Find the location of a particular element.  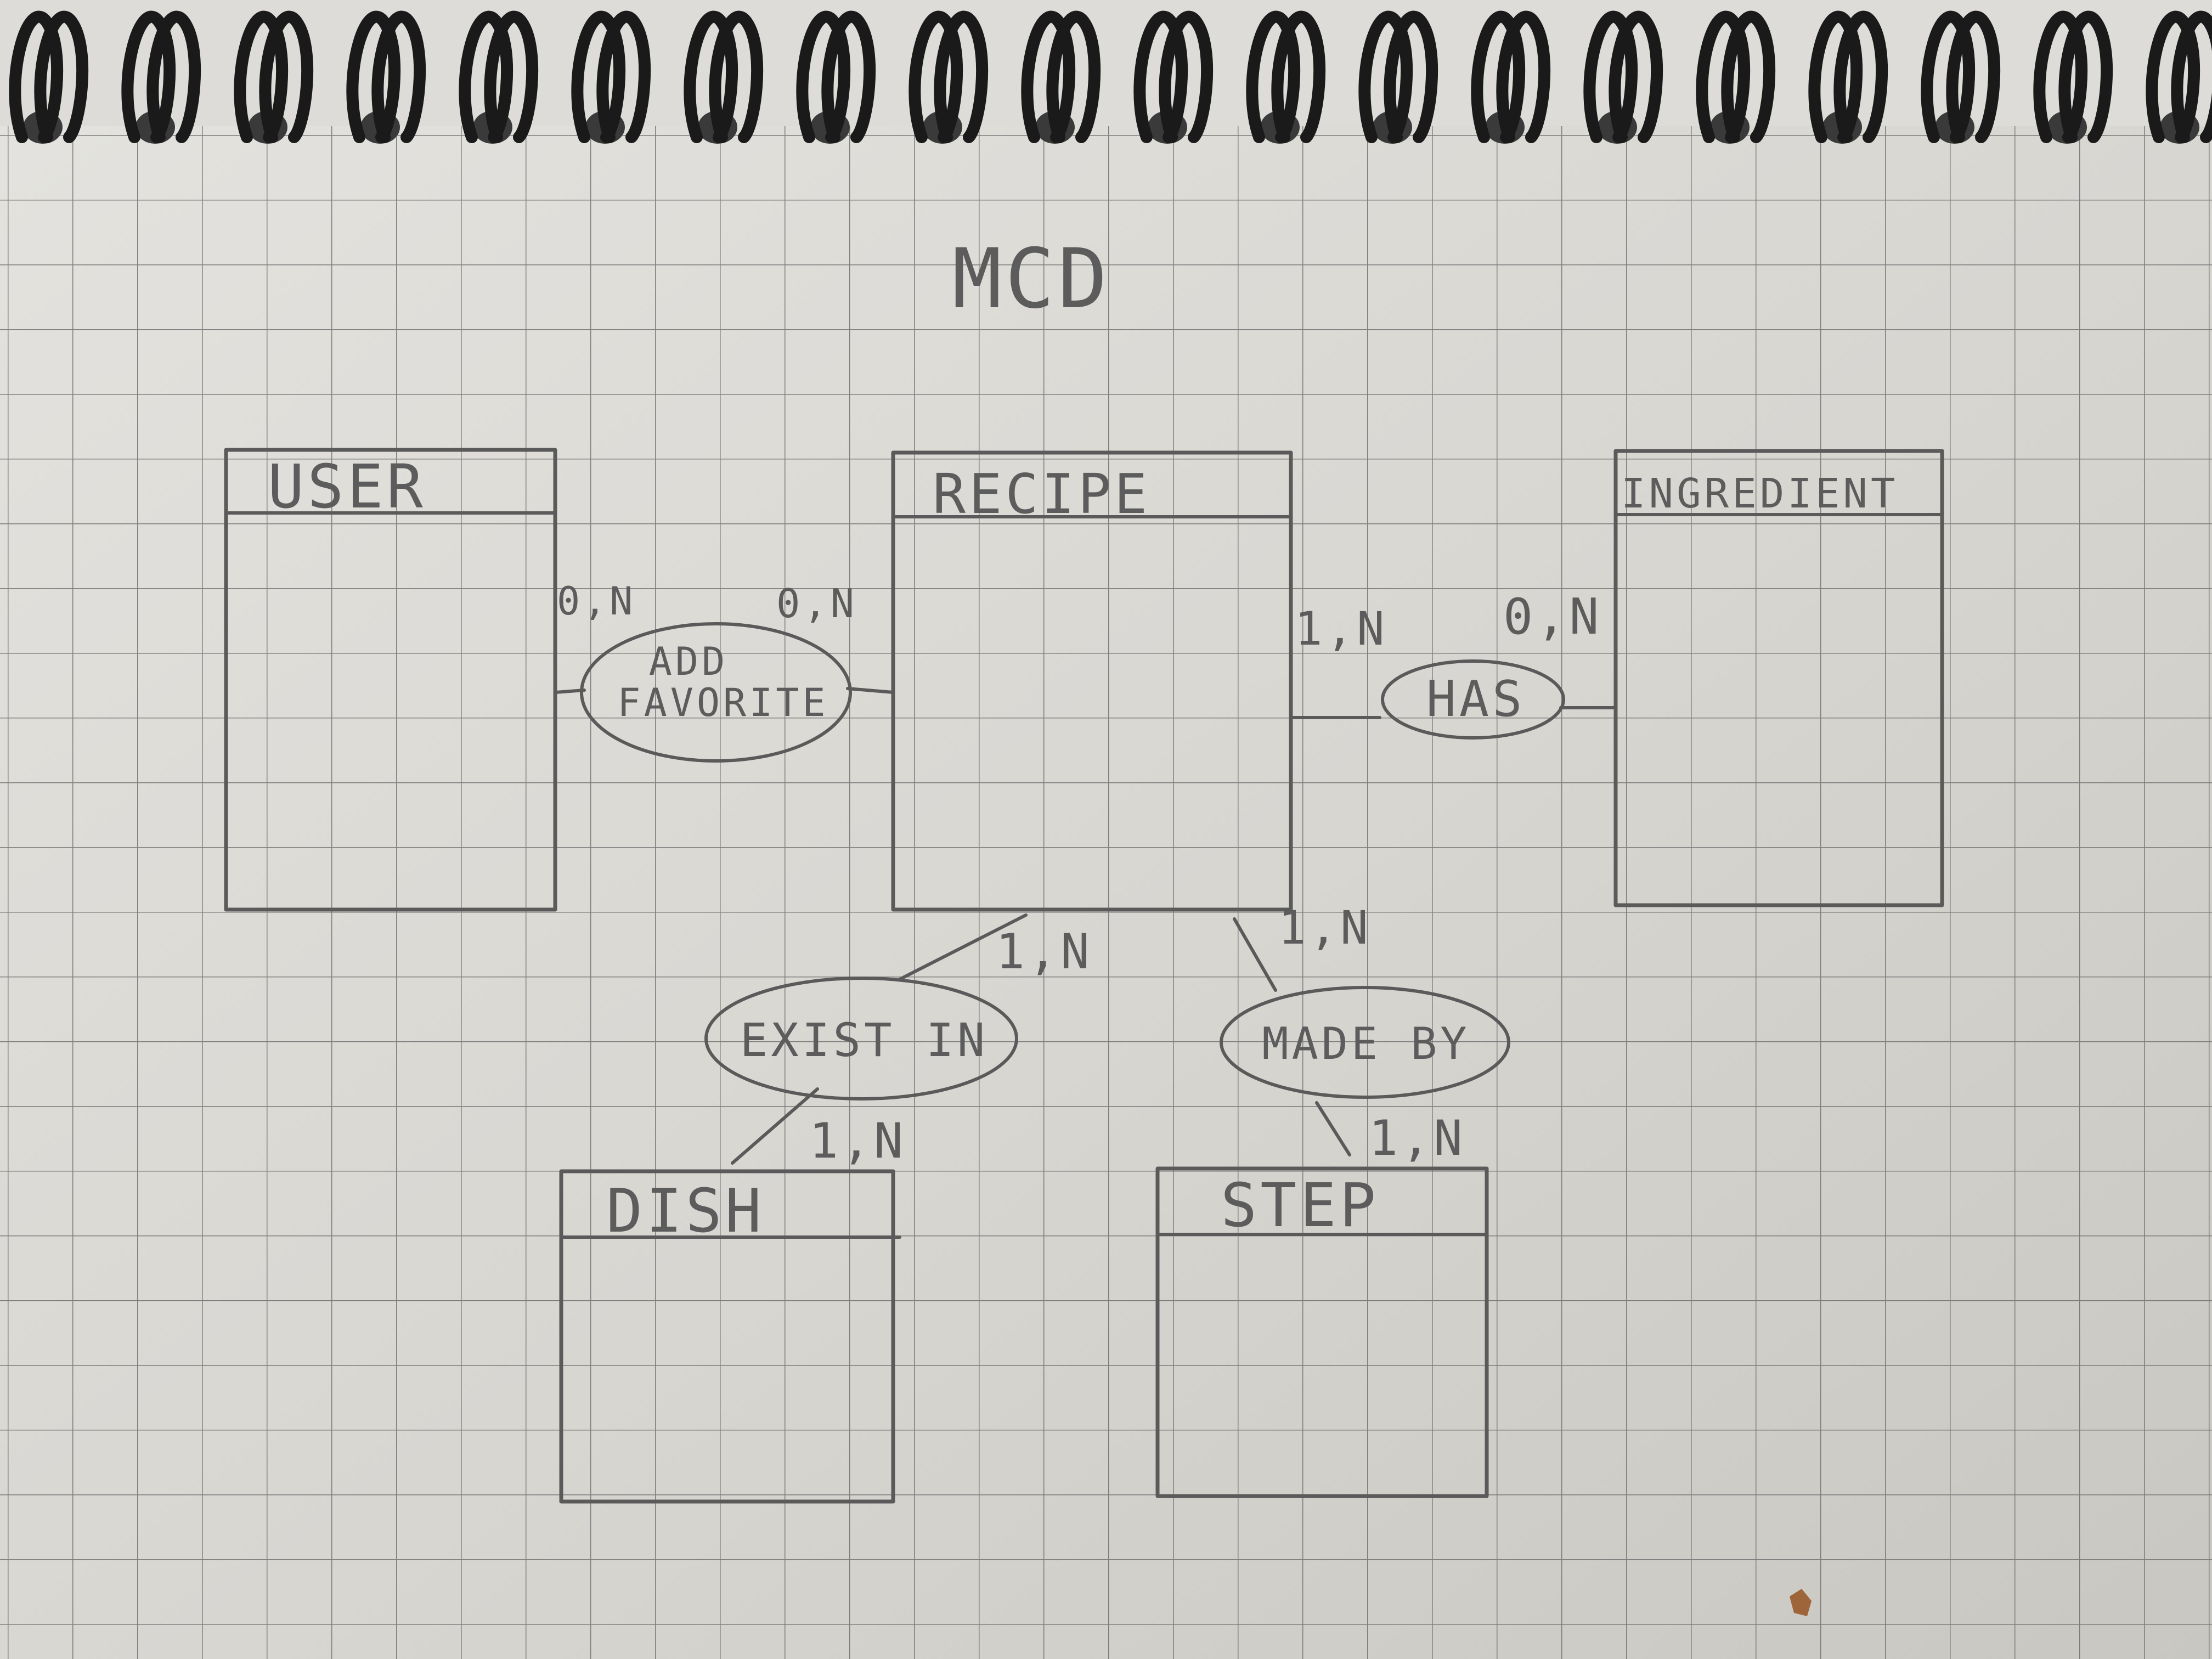

cardinality-dish-exist-in: 1,N is located at coordinates (857, 1141).